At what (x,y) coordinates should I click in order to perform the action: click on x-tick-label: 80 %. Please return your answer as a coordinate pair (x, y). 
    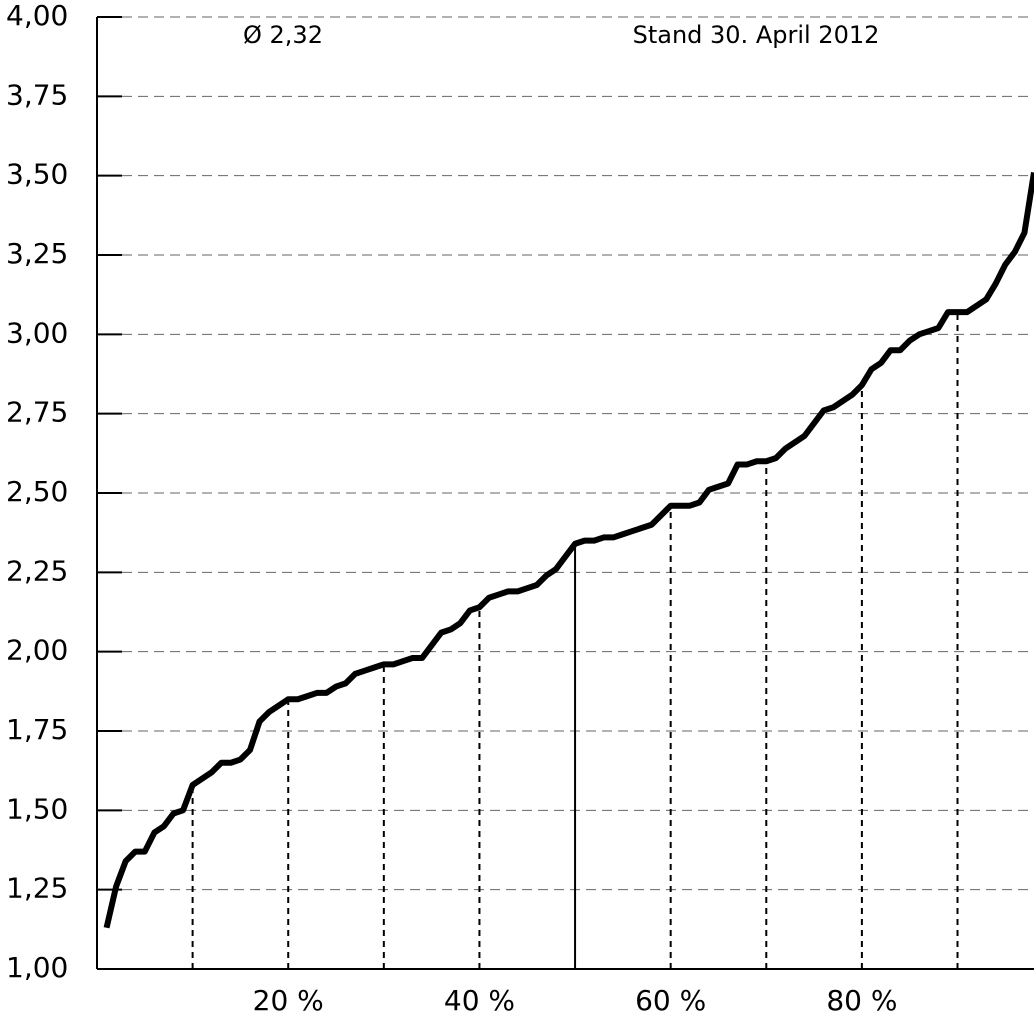
    Looking at the image, I should click on (861, 1000).